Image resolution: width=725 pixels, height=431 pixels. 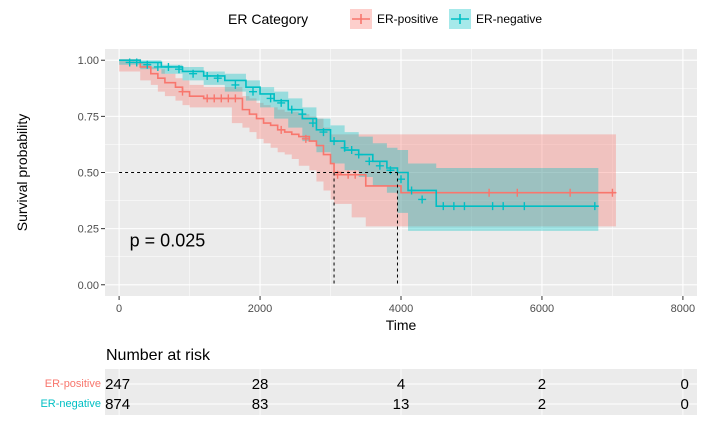 I want to click on y-tick-label: 0.25, so click(x=88, y=230).